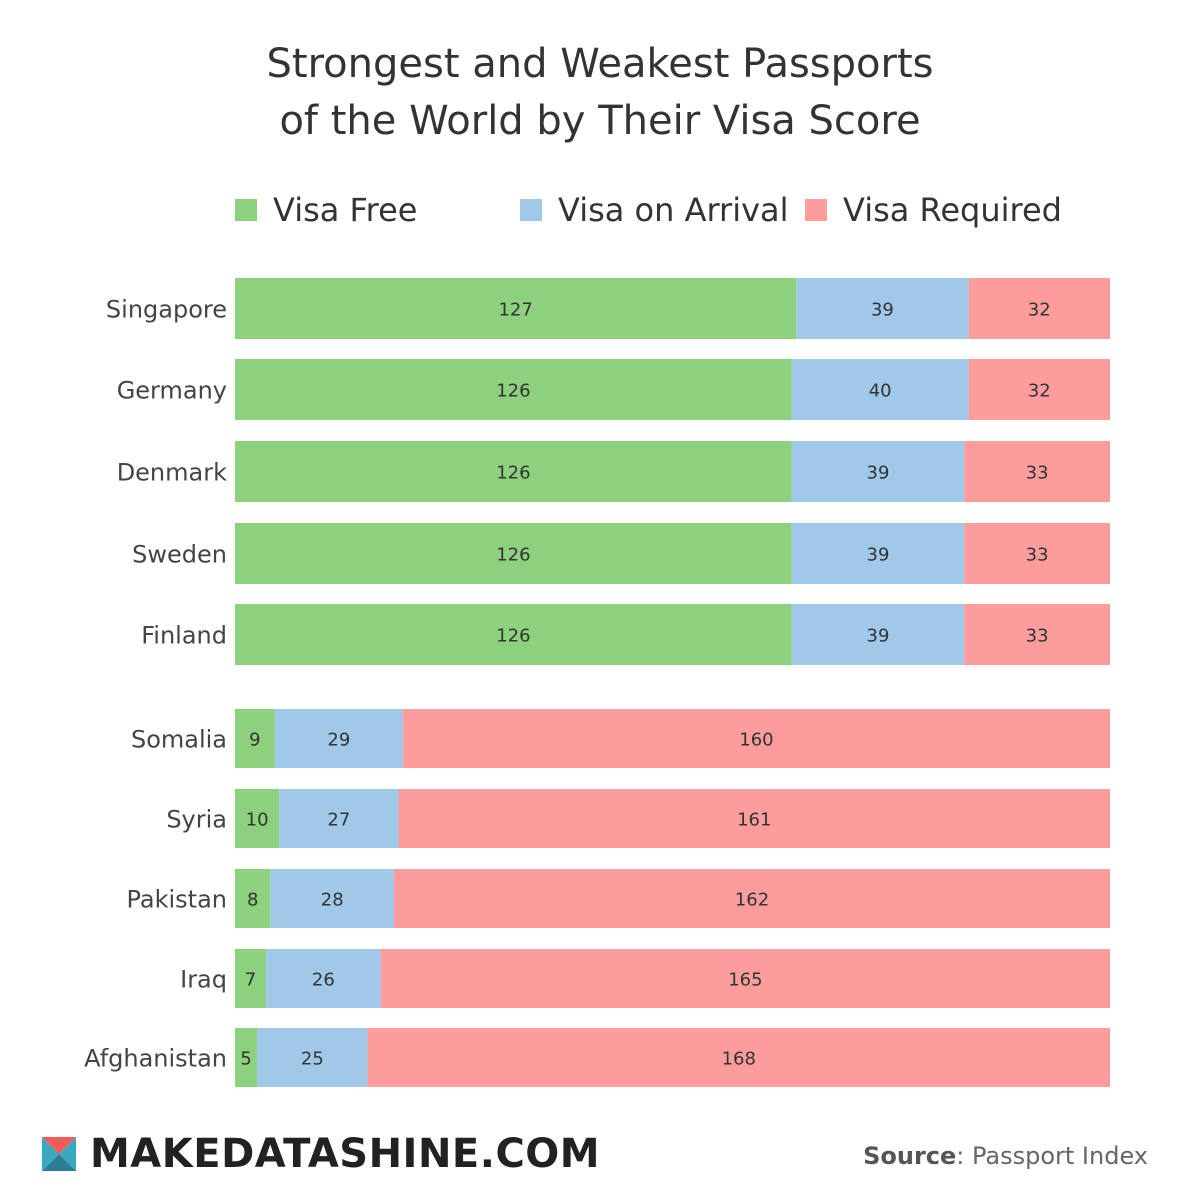  I want to click on data-label-afghanistan-visa-required: 168, so click(739, 1059).